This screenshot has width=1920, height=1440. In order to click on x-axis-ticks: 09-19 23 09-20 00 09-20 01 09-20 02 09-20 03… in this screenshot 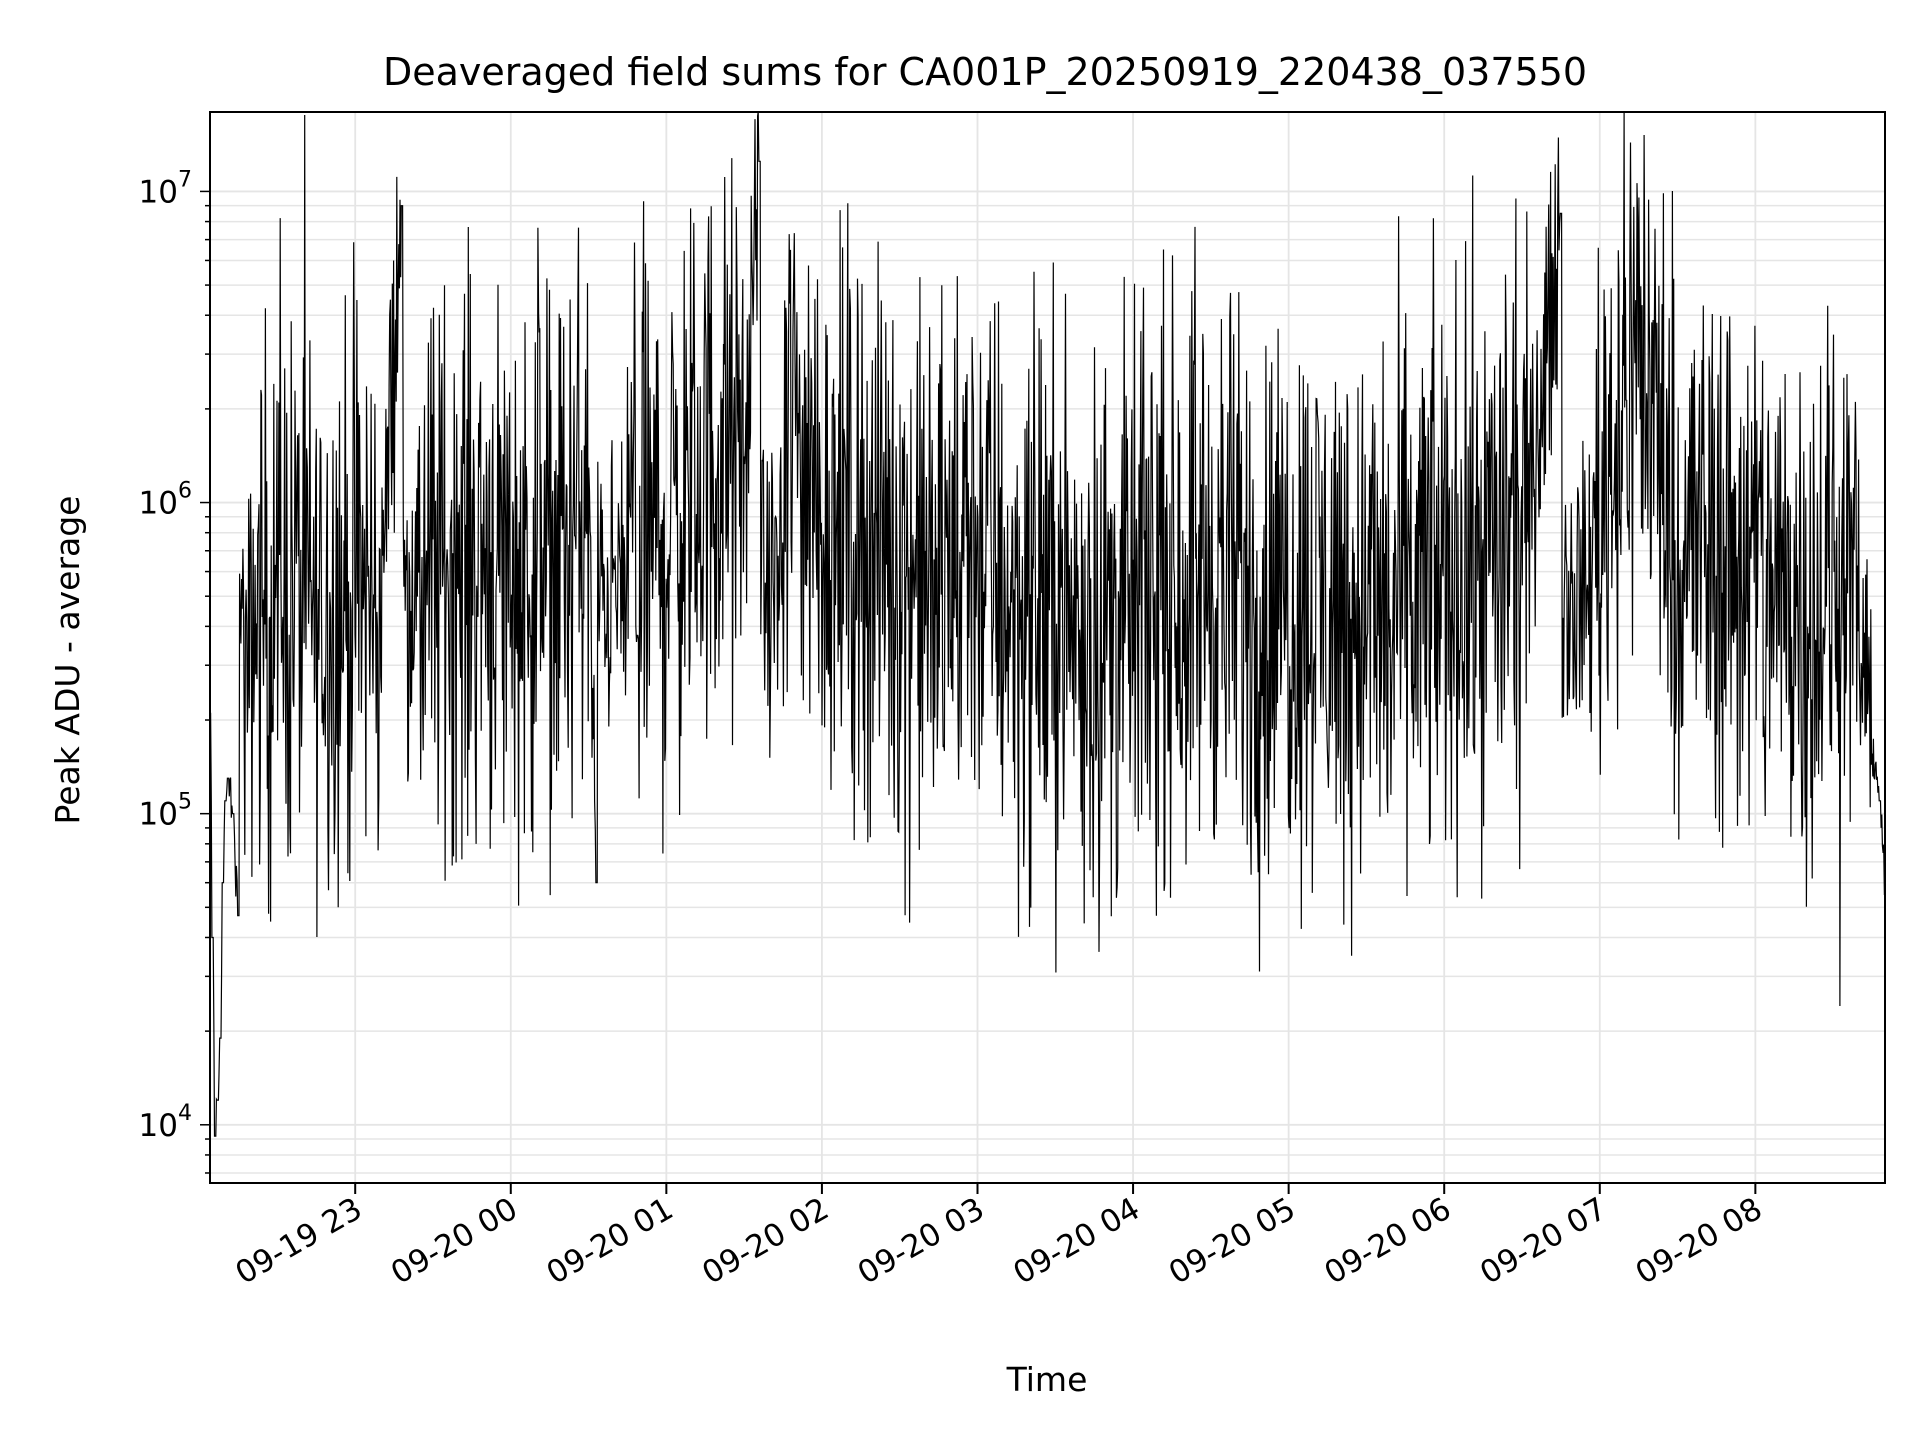, I will do `click(998, 1237)`.